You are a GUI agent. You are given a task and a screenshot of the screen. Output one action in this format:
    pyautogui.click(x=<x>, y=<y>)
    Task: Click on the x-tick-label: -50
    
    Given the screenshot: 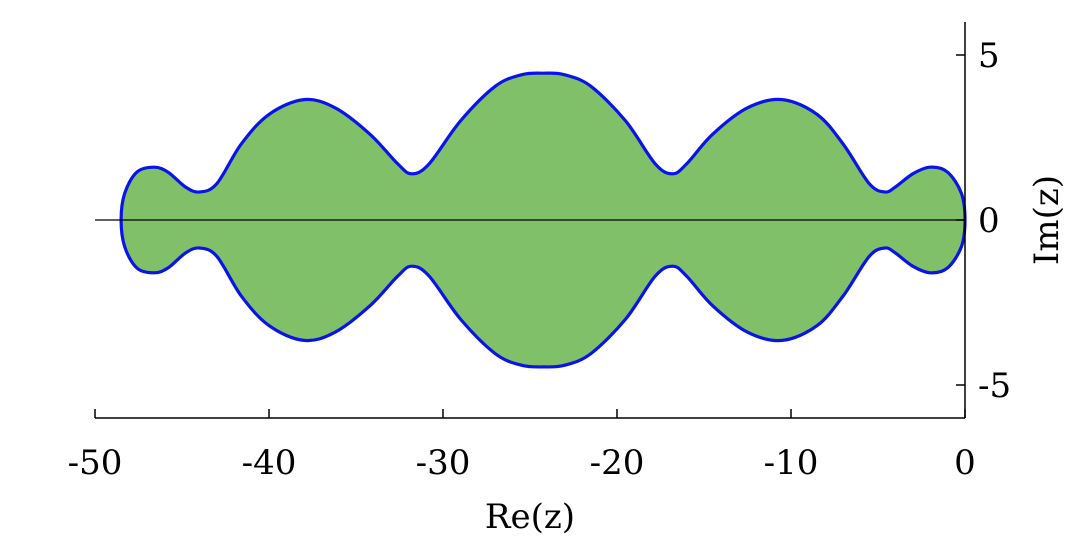 What is the action you would take?
    pyautogui.click(x=95, y=463)
    